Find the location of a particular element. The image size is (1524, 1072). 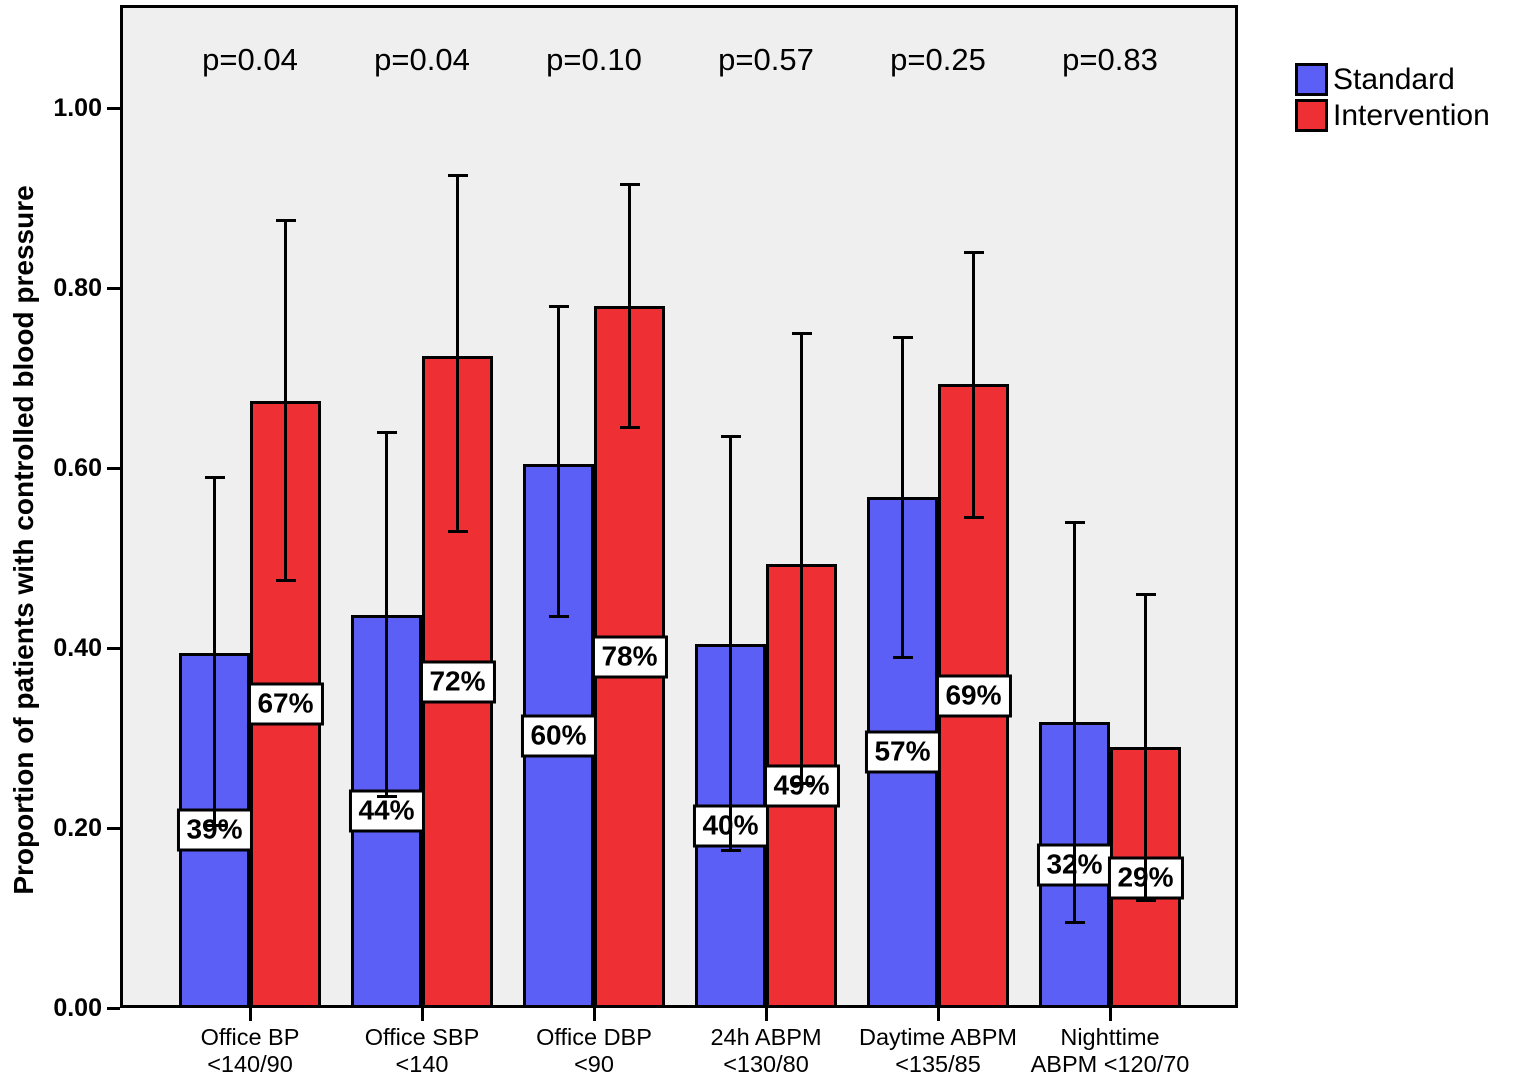

bar-value-label: 60% is located at coordinates (558, 736).